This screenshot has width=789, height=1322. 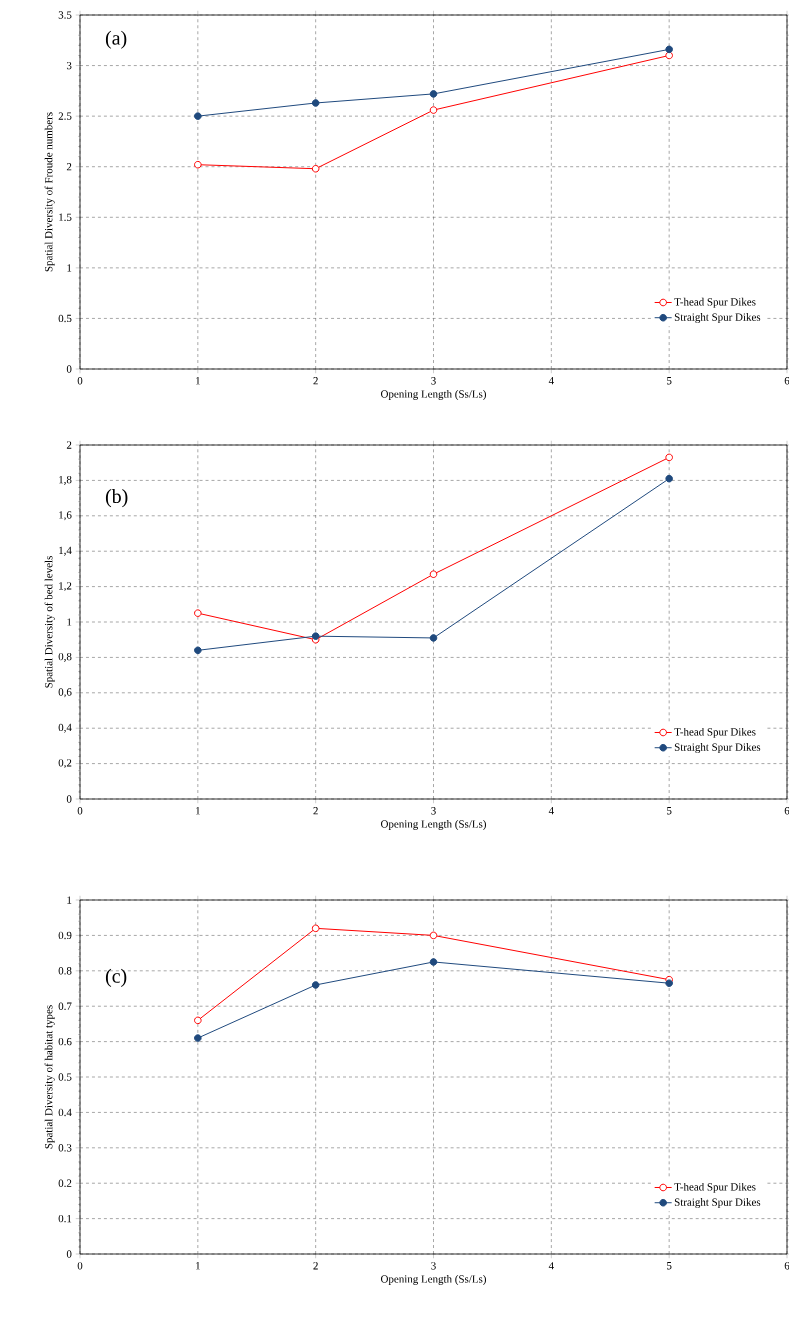 I want to click on y-tick-label: 3, so click(x=69, y=65).